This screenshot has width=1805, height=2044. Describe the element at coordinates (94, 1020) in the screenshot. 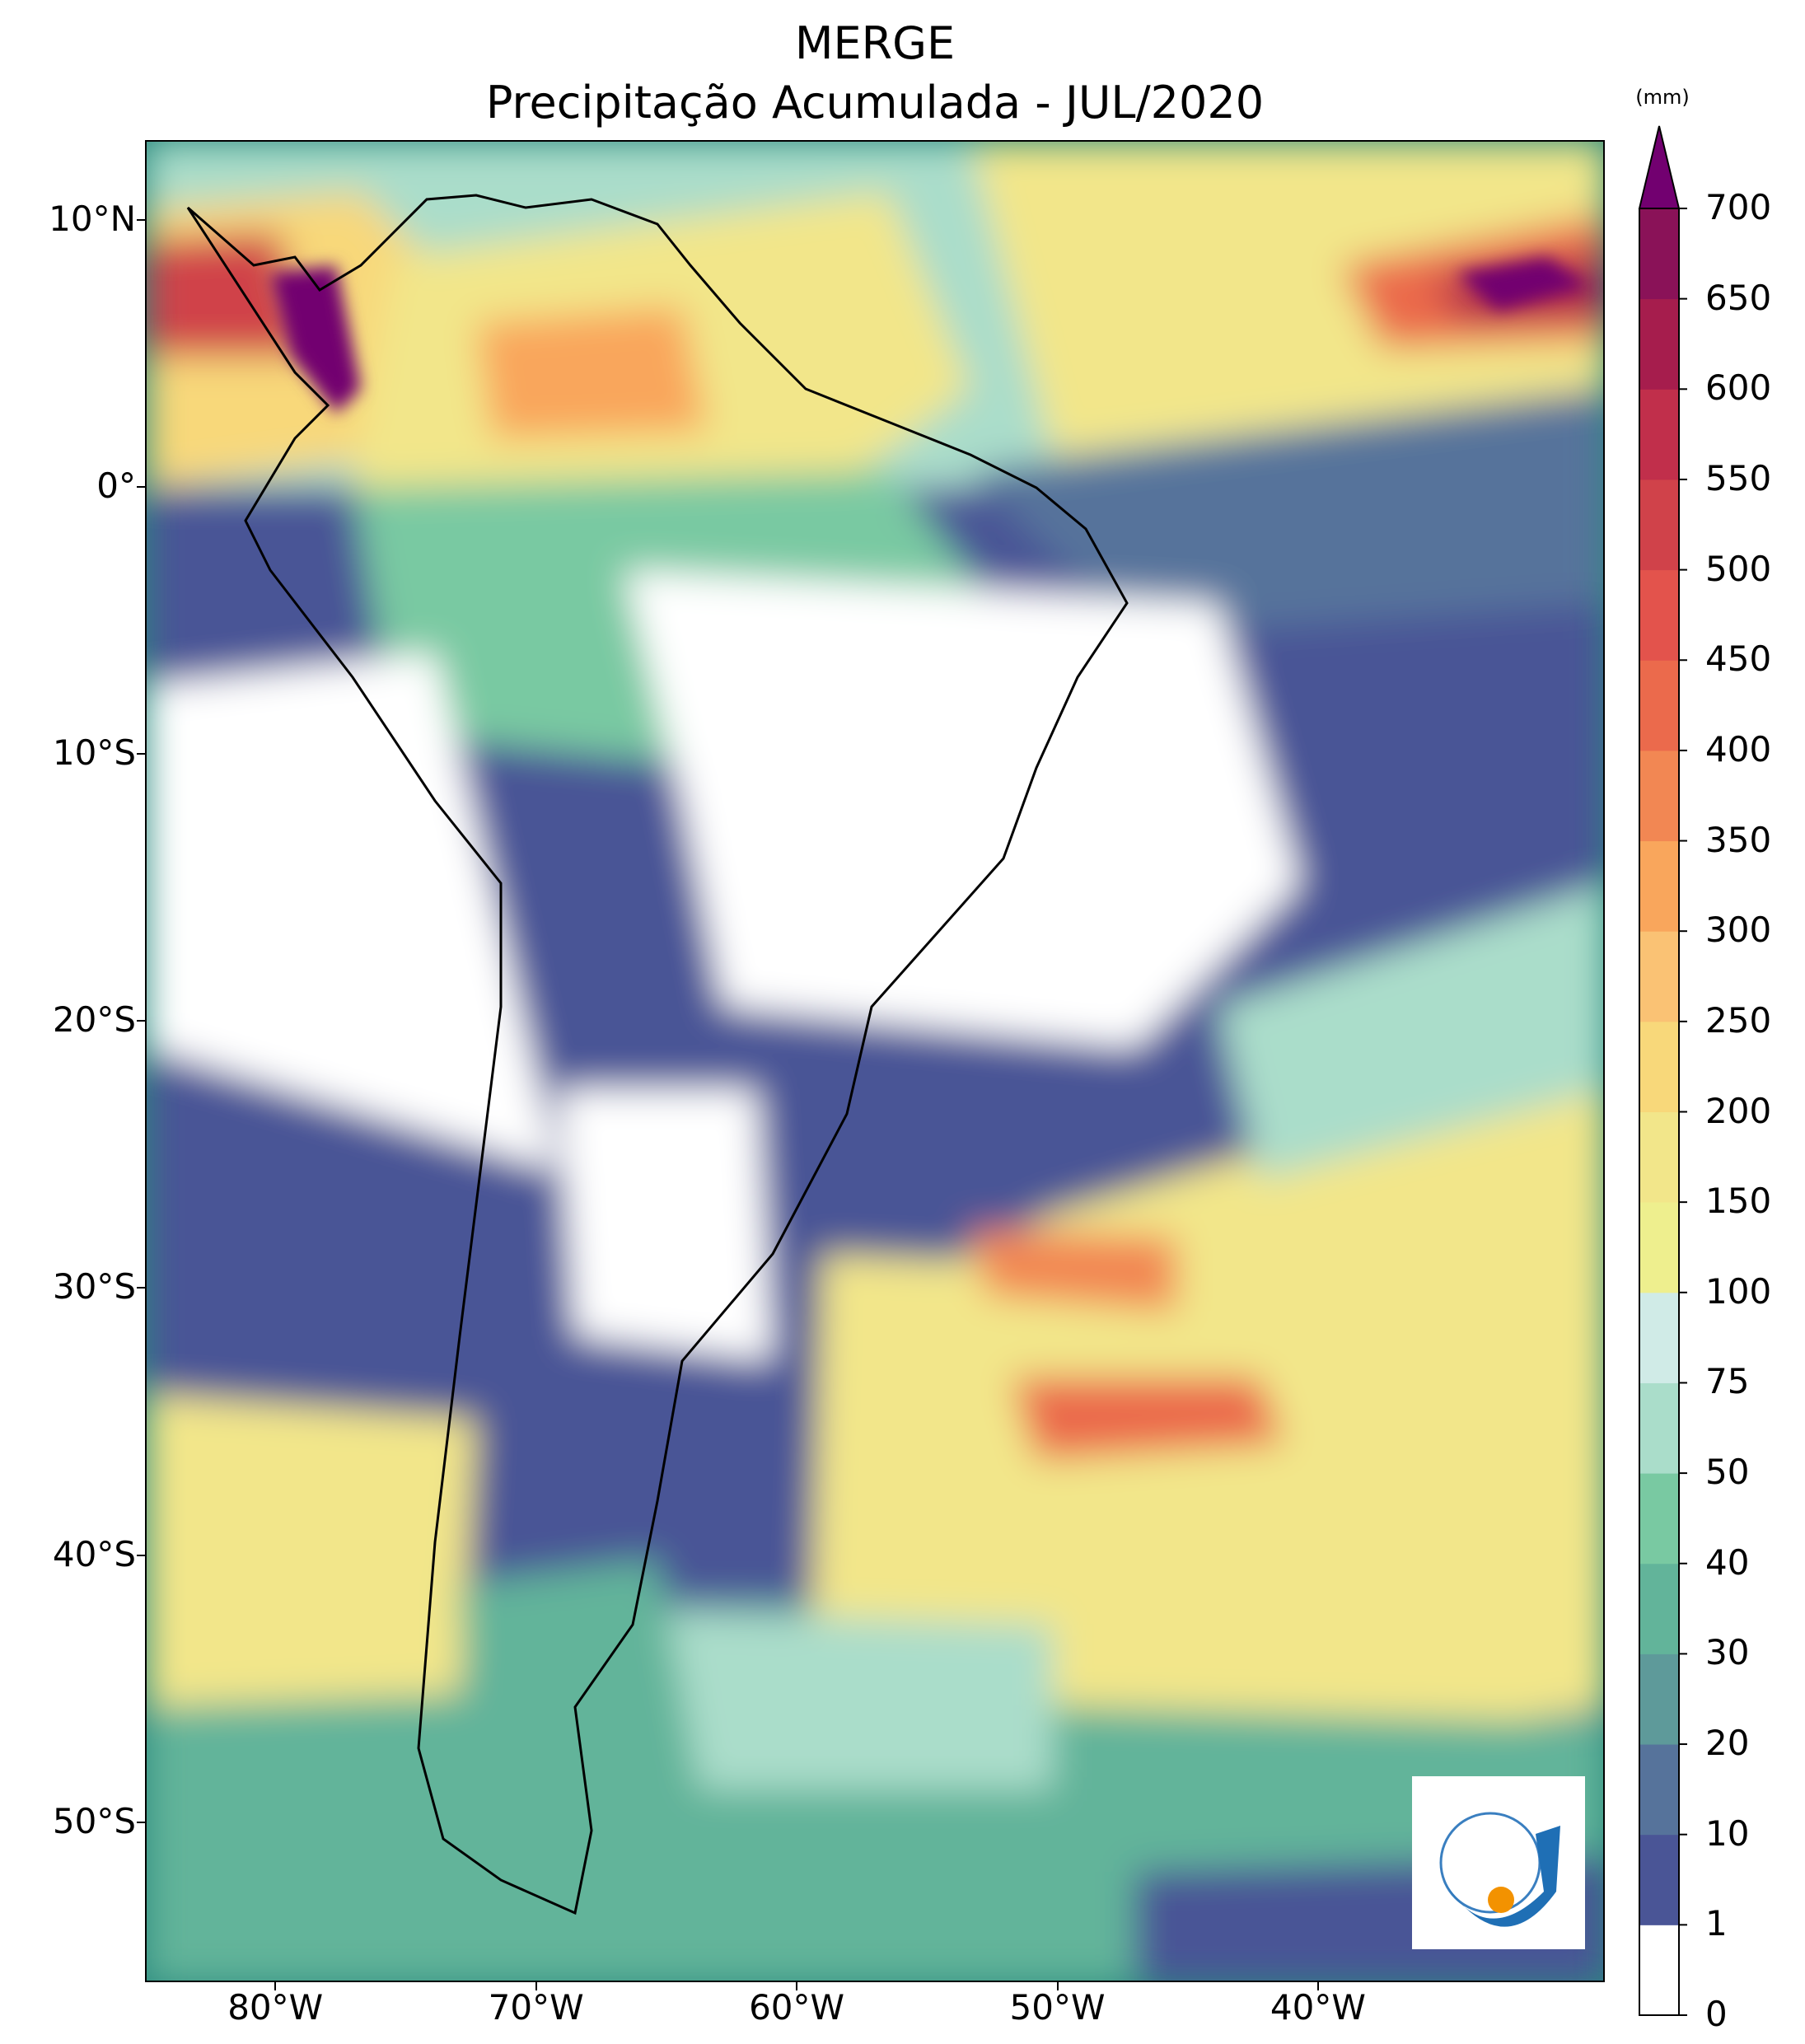

I see `lat-tick-label: 20°S` at that location.